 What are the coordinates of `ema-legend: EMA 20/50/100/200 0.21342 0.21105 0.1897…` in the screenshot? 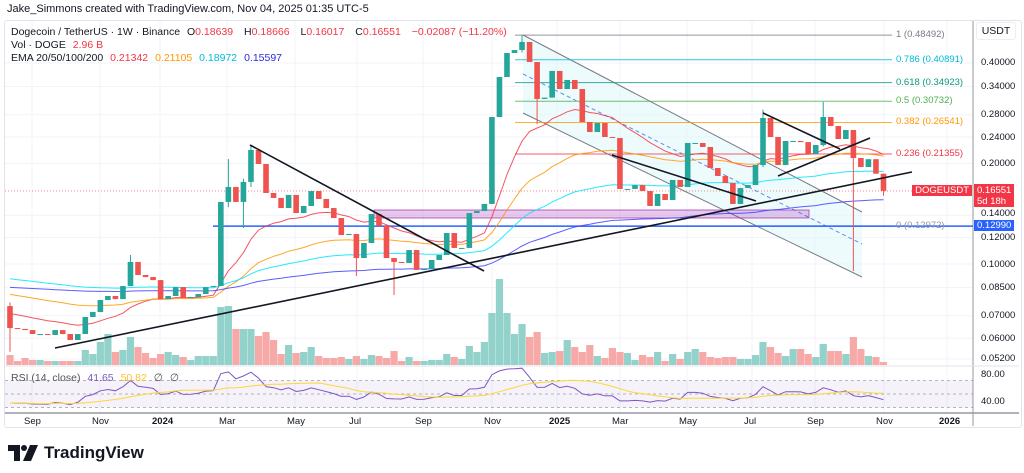 It's located at (148, 58).